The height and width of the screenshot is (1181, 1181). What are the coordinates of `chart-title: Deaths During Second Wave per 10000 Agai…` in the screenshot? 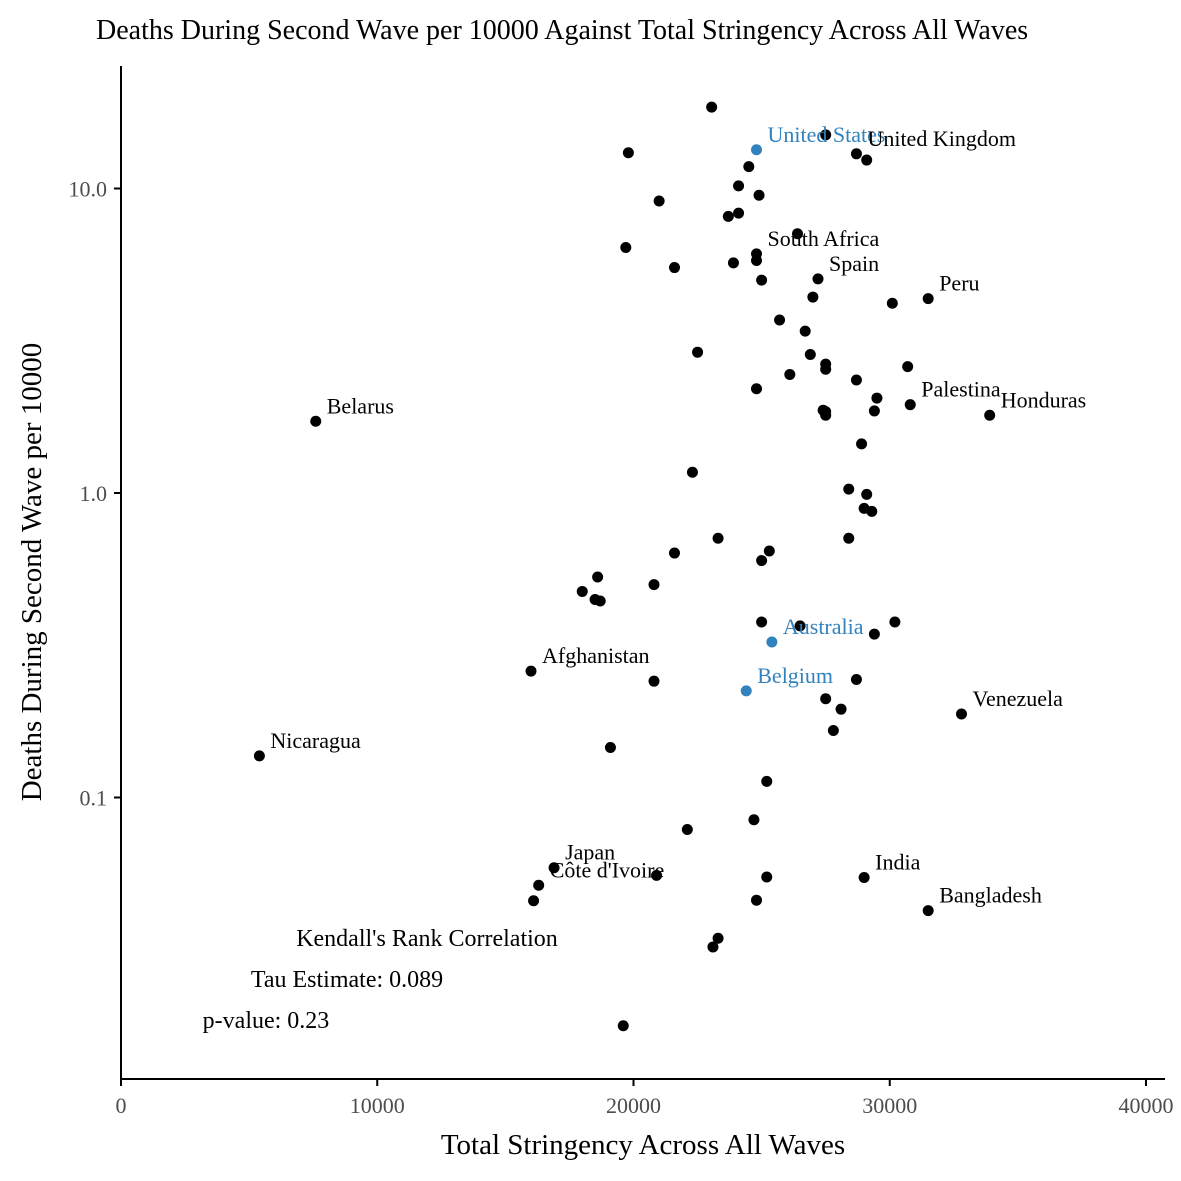 It's located at (562, 30).